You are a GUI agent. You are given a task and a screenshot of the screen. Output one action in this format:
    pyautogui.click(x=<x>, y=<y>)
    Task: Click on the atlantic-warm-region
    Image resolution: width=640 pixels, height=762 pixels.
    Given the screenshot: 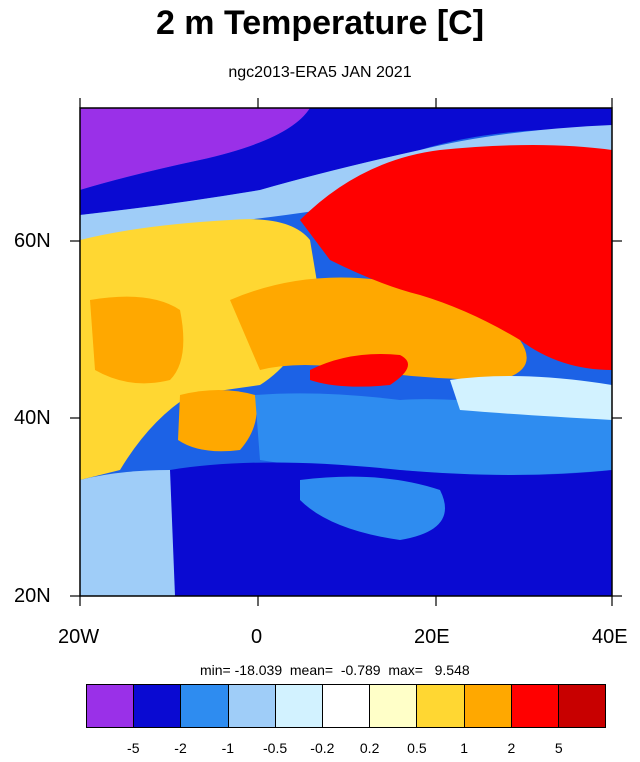 What is the action you would take?
    pyautogui.click(x=200, y=349)
    